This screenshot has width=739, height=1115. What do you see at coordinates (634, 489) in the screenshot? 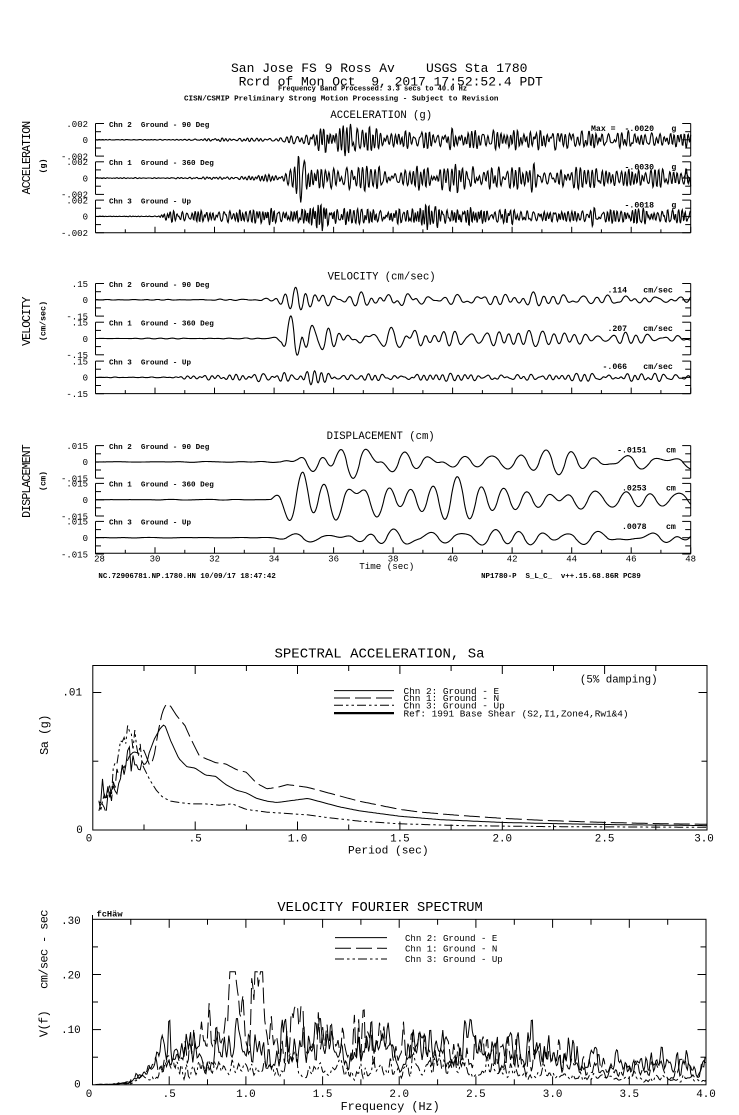
I see `svg-text: .0253` at bounding box center [634, 489].